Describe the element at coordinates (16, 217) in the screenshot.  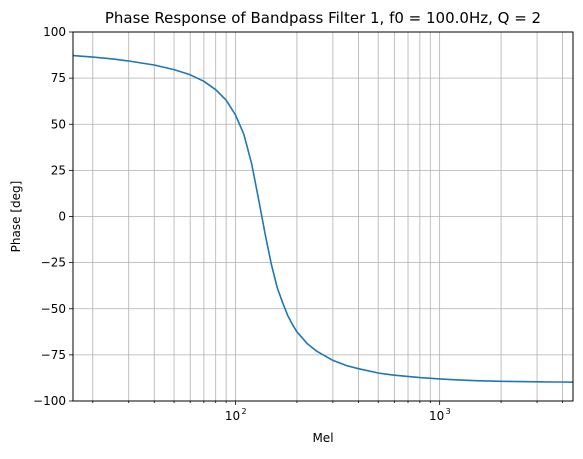
I see `y-axis-label: Phase [deg]` at that location.